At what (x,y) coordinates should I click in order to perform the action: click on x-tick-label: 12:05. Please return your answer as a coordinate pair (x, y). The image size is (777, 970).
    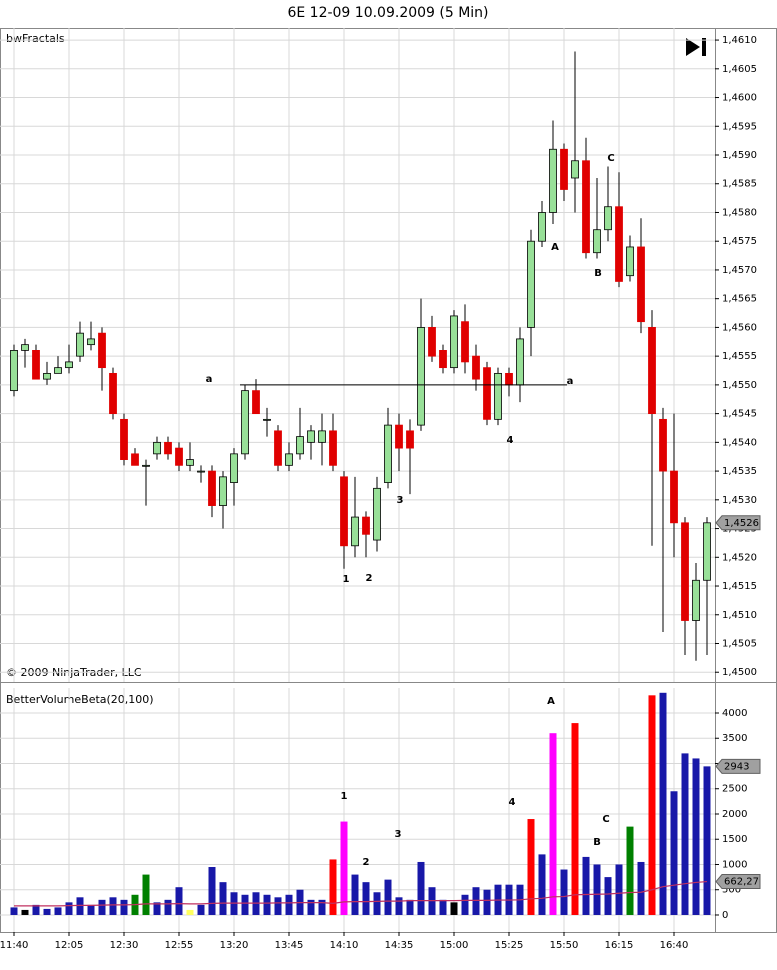
    Looking at the image, I should click on (69, 945).